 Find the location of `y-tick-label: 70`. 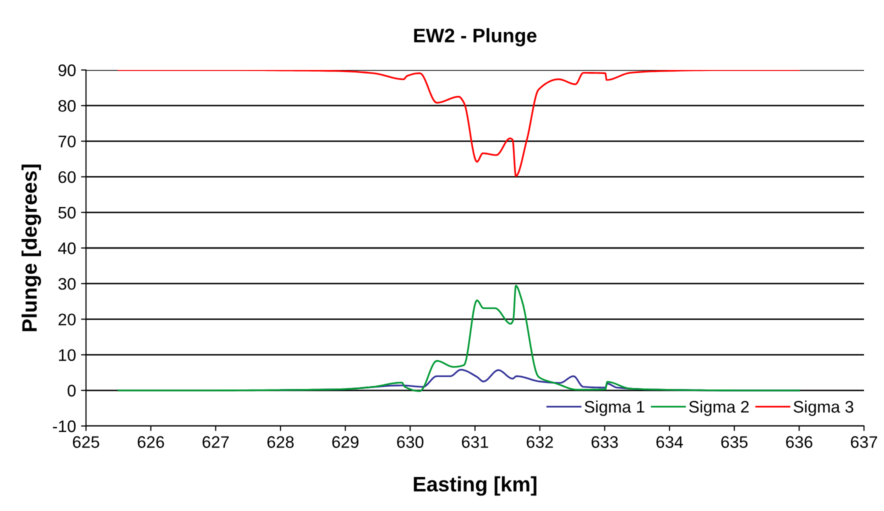

y-tick-label: 70 is located at coordinates (67, 142).